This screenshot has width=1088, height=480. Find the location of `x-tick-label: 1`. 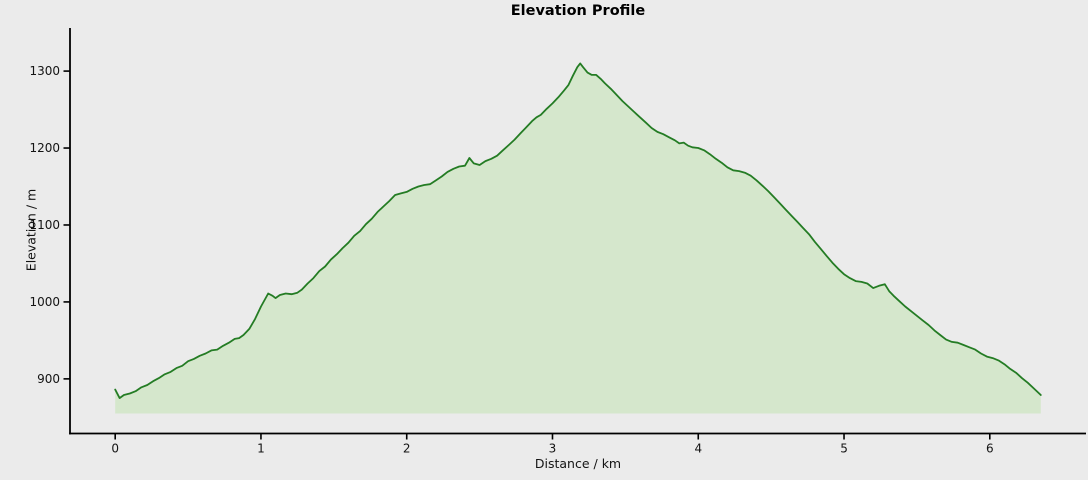

x-tick-label: 1 is located at coordinates (261, 449).